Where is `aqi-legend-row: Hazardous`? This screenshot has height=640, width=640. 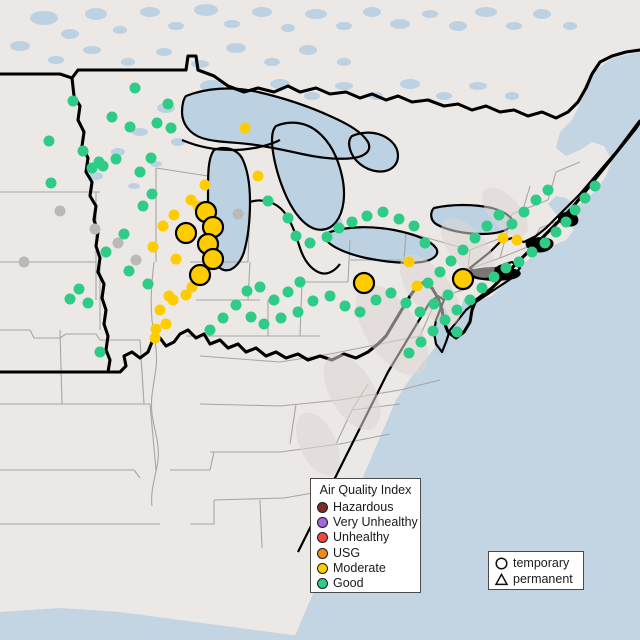 aqi-legend-row: Hazardous is located at coordinates (365, 507).